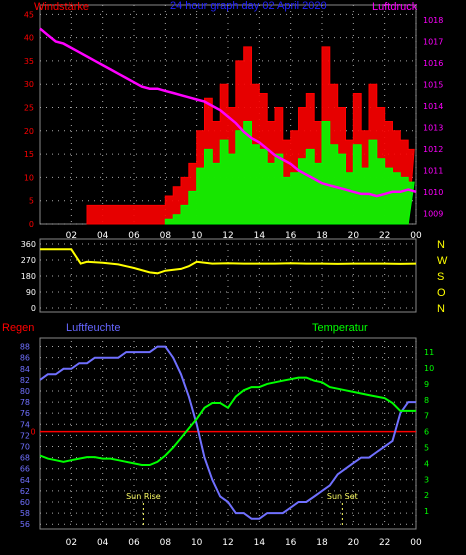 The width and height of the screenshot is (466, 555). Describe the element at coordinates (429, 352) in the screenshot. I see `y-tick-label: 11` at that location.